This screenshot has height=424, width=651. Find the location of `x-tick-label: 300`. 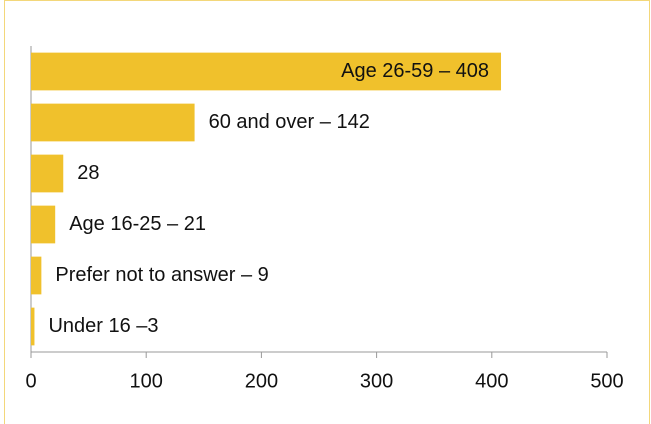

x-tick-label: 300 is located at coordinates (376, 381).